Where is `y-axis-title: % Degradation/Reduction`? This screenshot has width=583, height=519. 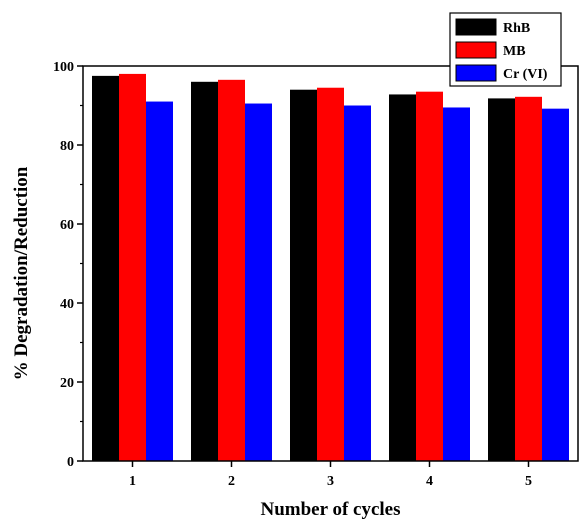 y-axis-title: % Degradation/Reduction is located at coordinates (21, 273).